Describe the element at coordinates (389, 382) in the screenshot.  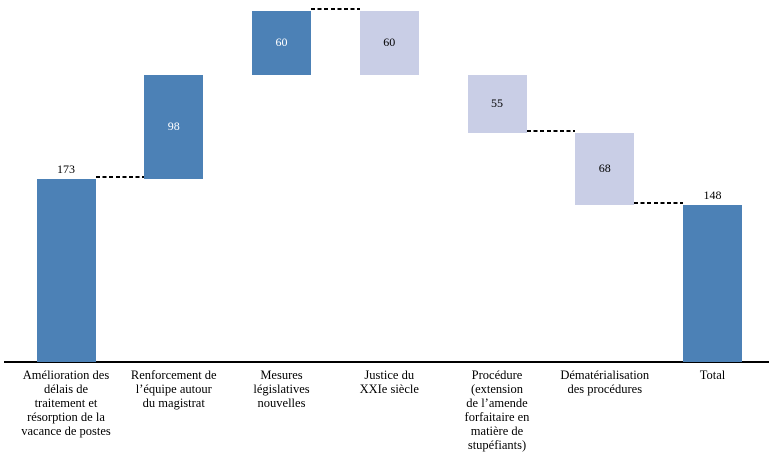
I see `category-label: Justice du XXIe siècle` at that location.